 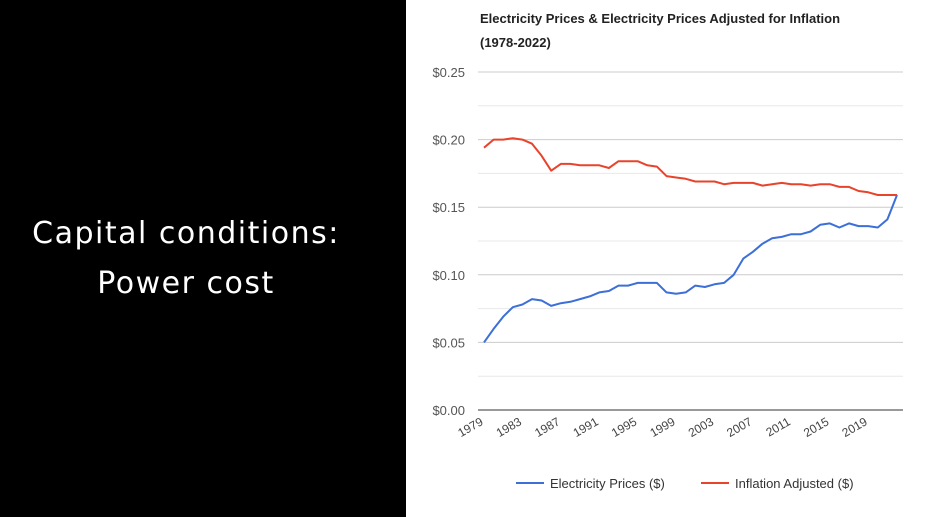 What do you see at coordinates (515, 42) in the screenshot?
I see `chart-subtitle: (1978-2022)` at bounding box center [515, 42].